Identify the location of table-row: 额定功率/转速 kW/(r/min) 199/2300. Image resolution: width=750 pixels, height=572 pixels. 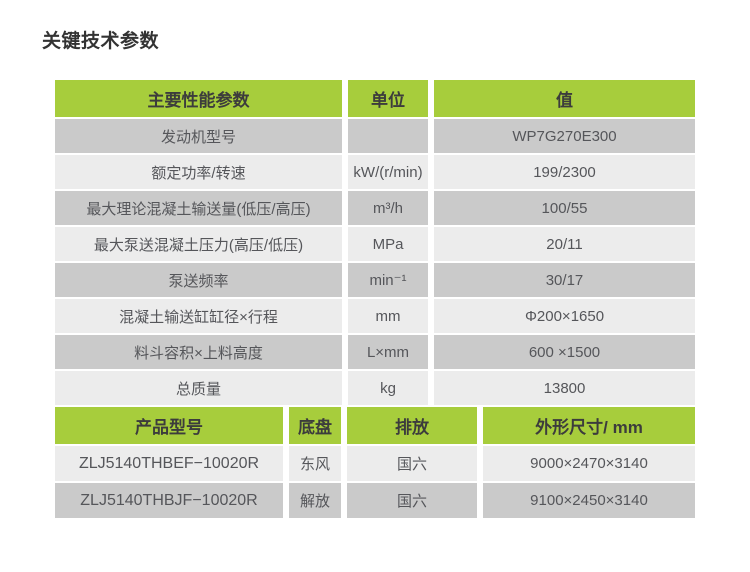
(375, 171).